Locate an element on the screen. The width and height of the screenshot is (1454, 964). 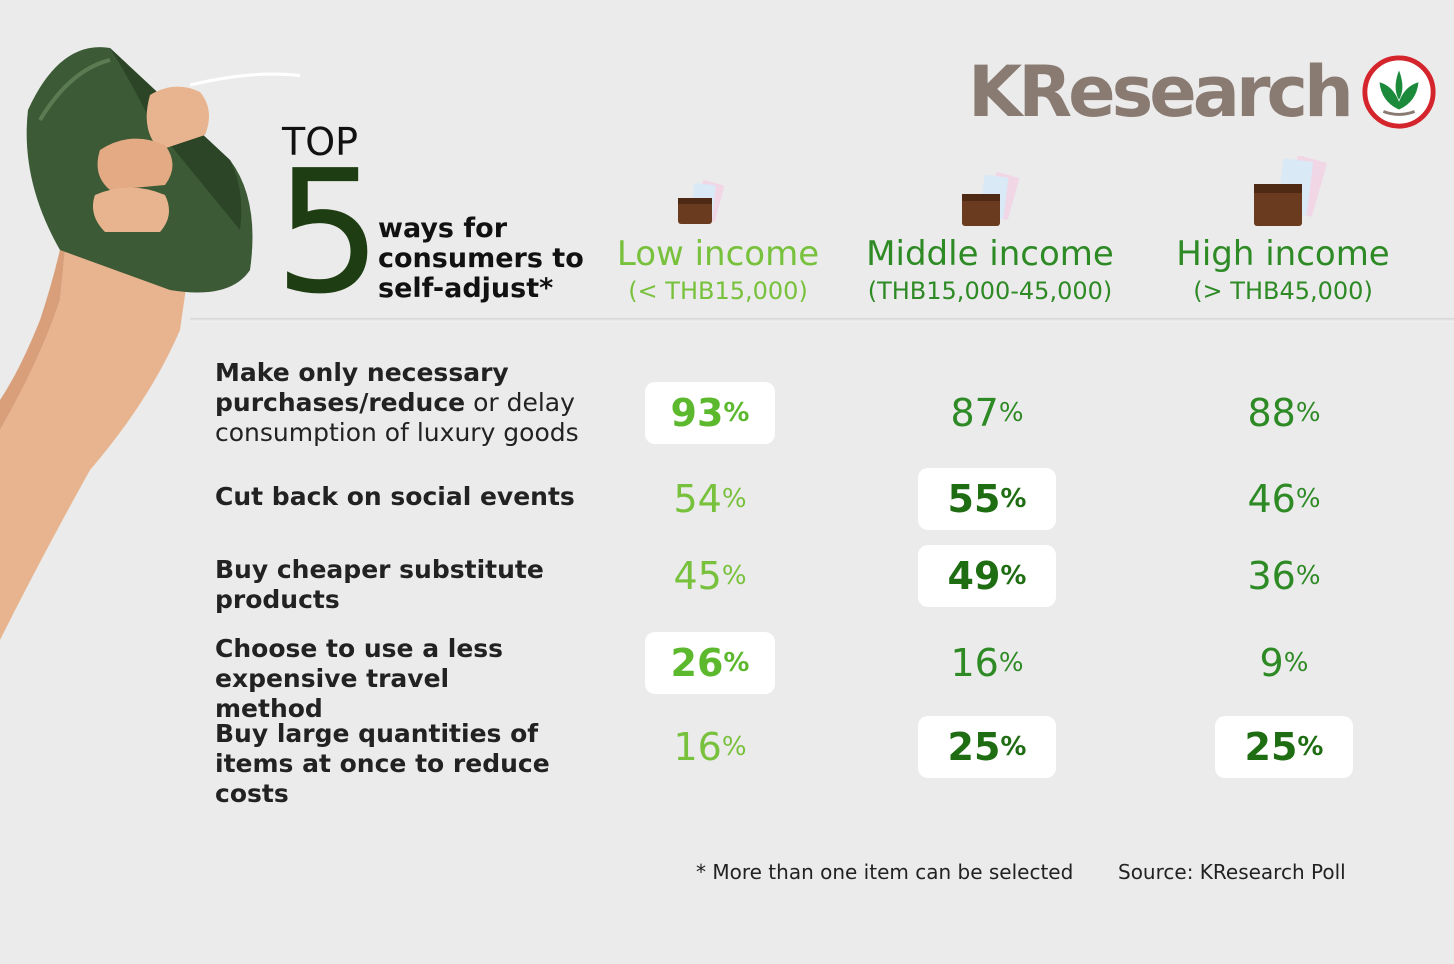
value-cell: 93% is located at coordinates (710, 413).